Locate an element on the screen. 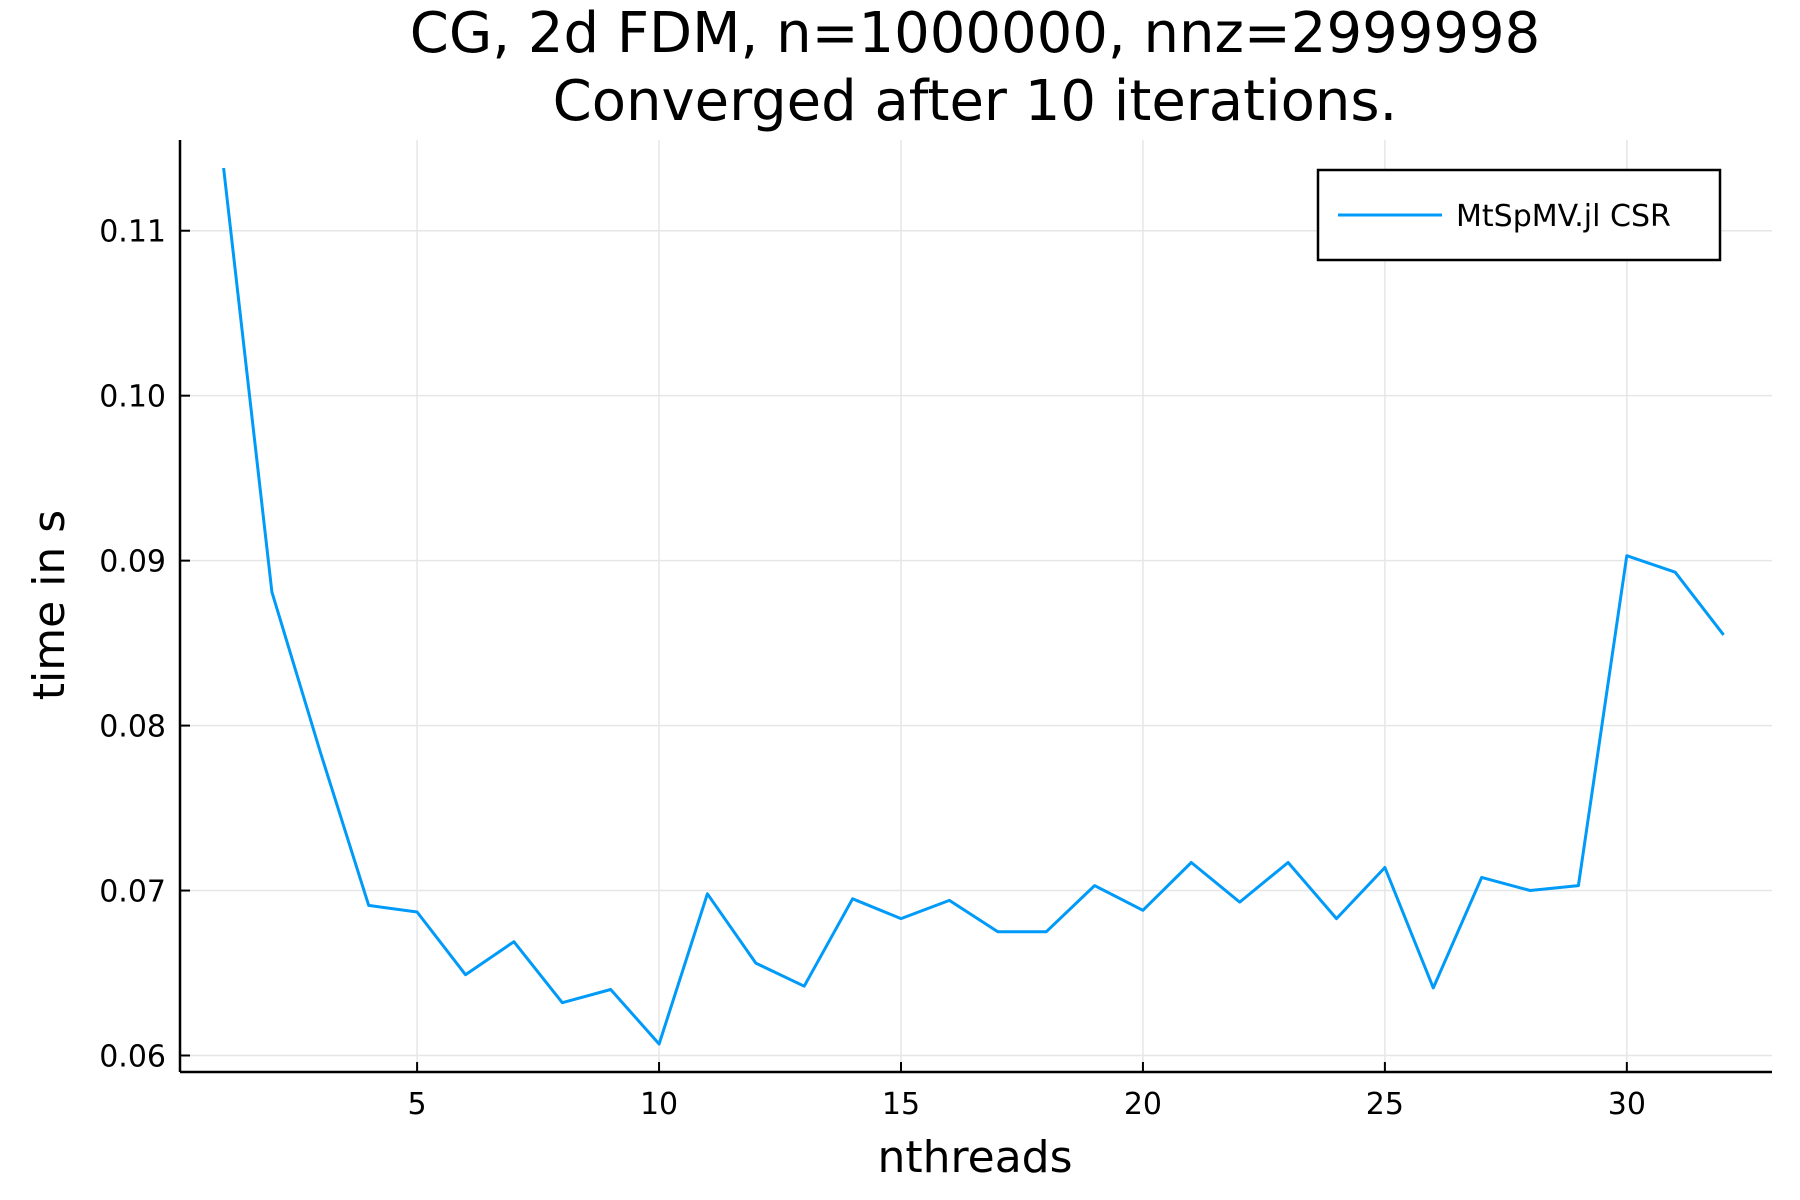 The image size is (1800, 1200). x-ticks: 5 10 15 20 25 30 is located at coordinates (1027, 1092).